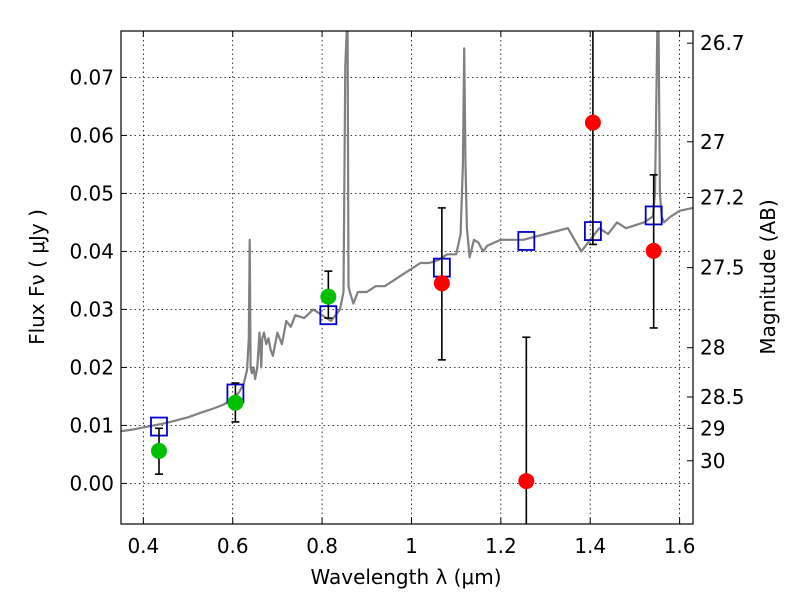 The image size is (800, 600). I want to click on y2-tick-label: 26.7, so click(722, 43).